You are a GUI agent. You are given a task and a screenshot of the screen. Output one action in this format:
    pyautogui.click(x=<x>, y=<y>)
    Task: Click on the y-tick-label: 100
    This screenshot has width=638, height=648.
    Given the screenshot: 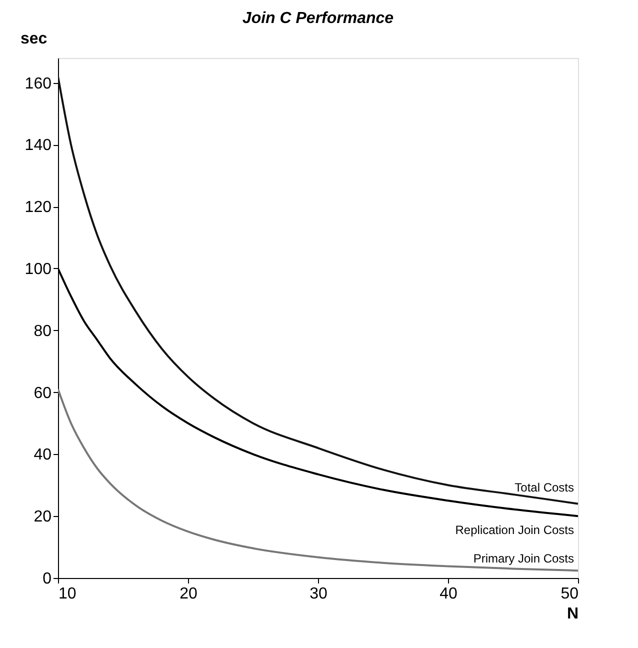 What is the action you would take?
    pyautogui.click(x=38, y=269)
    